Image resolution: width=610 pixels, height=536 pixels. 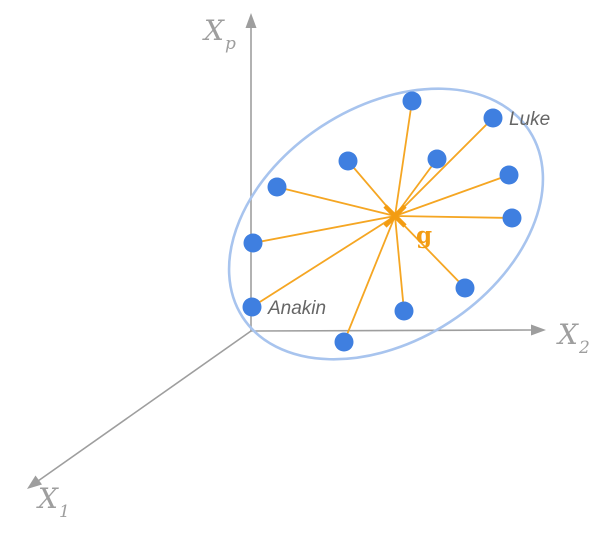 I want to click on axis-label-x1-sub: 1, so click(x=64, y=512).